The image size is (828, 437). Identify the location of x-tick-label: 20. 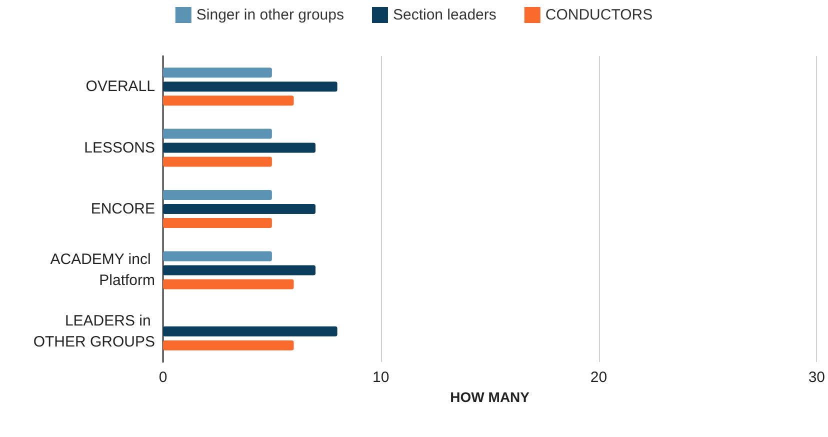
(599, 377).